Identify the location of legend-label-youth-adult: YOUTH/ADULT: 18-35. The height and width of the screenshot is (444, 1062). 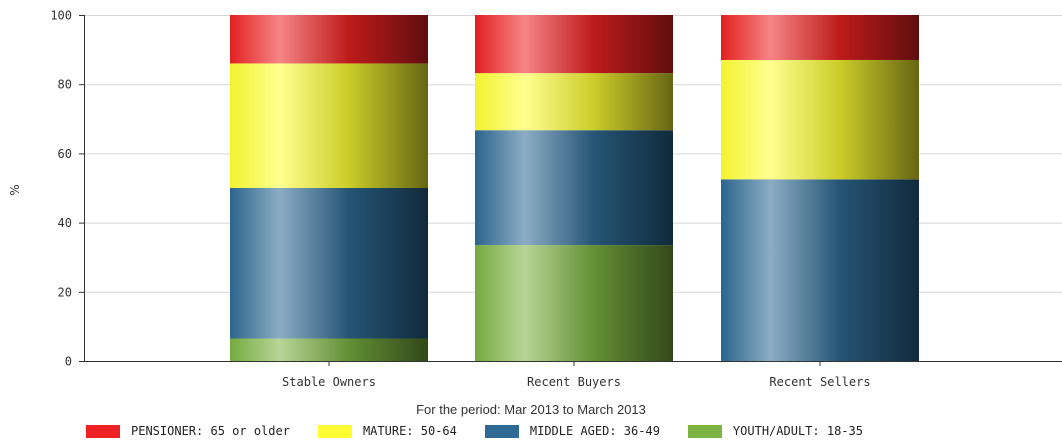
(797, 431).